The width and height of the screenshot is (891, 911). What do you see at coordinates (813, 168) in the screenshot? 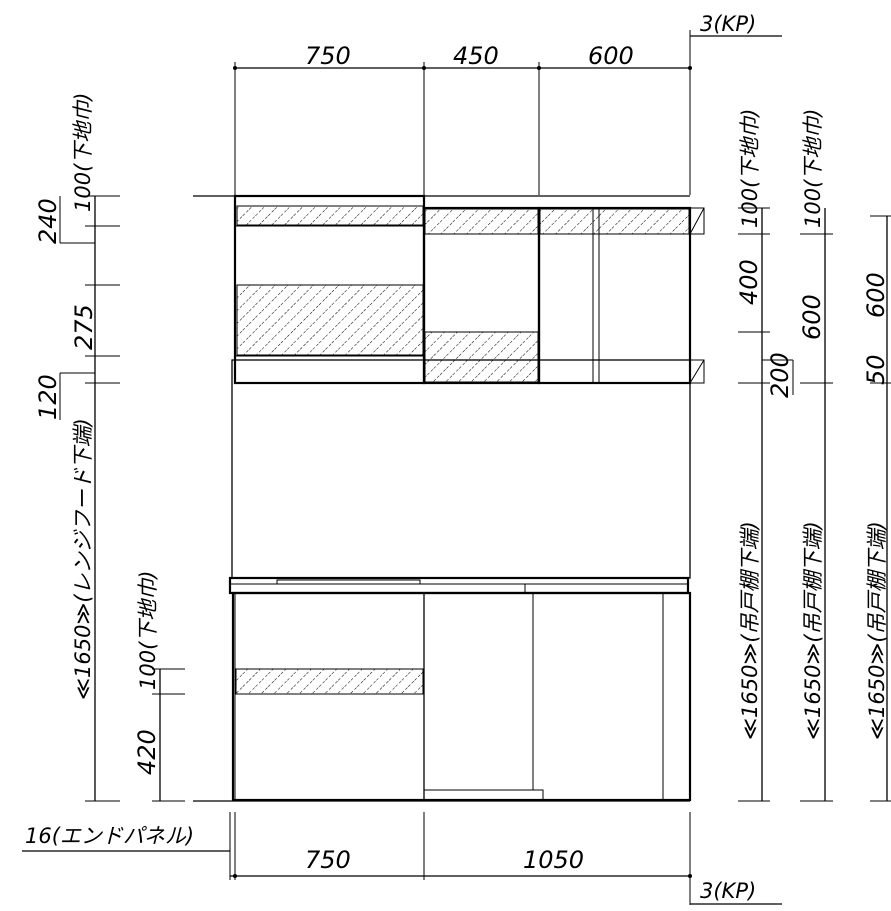
I see `right2-dim-100-base: 100(下地巾)` at bounding box center [813, 168].